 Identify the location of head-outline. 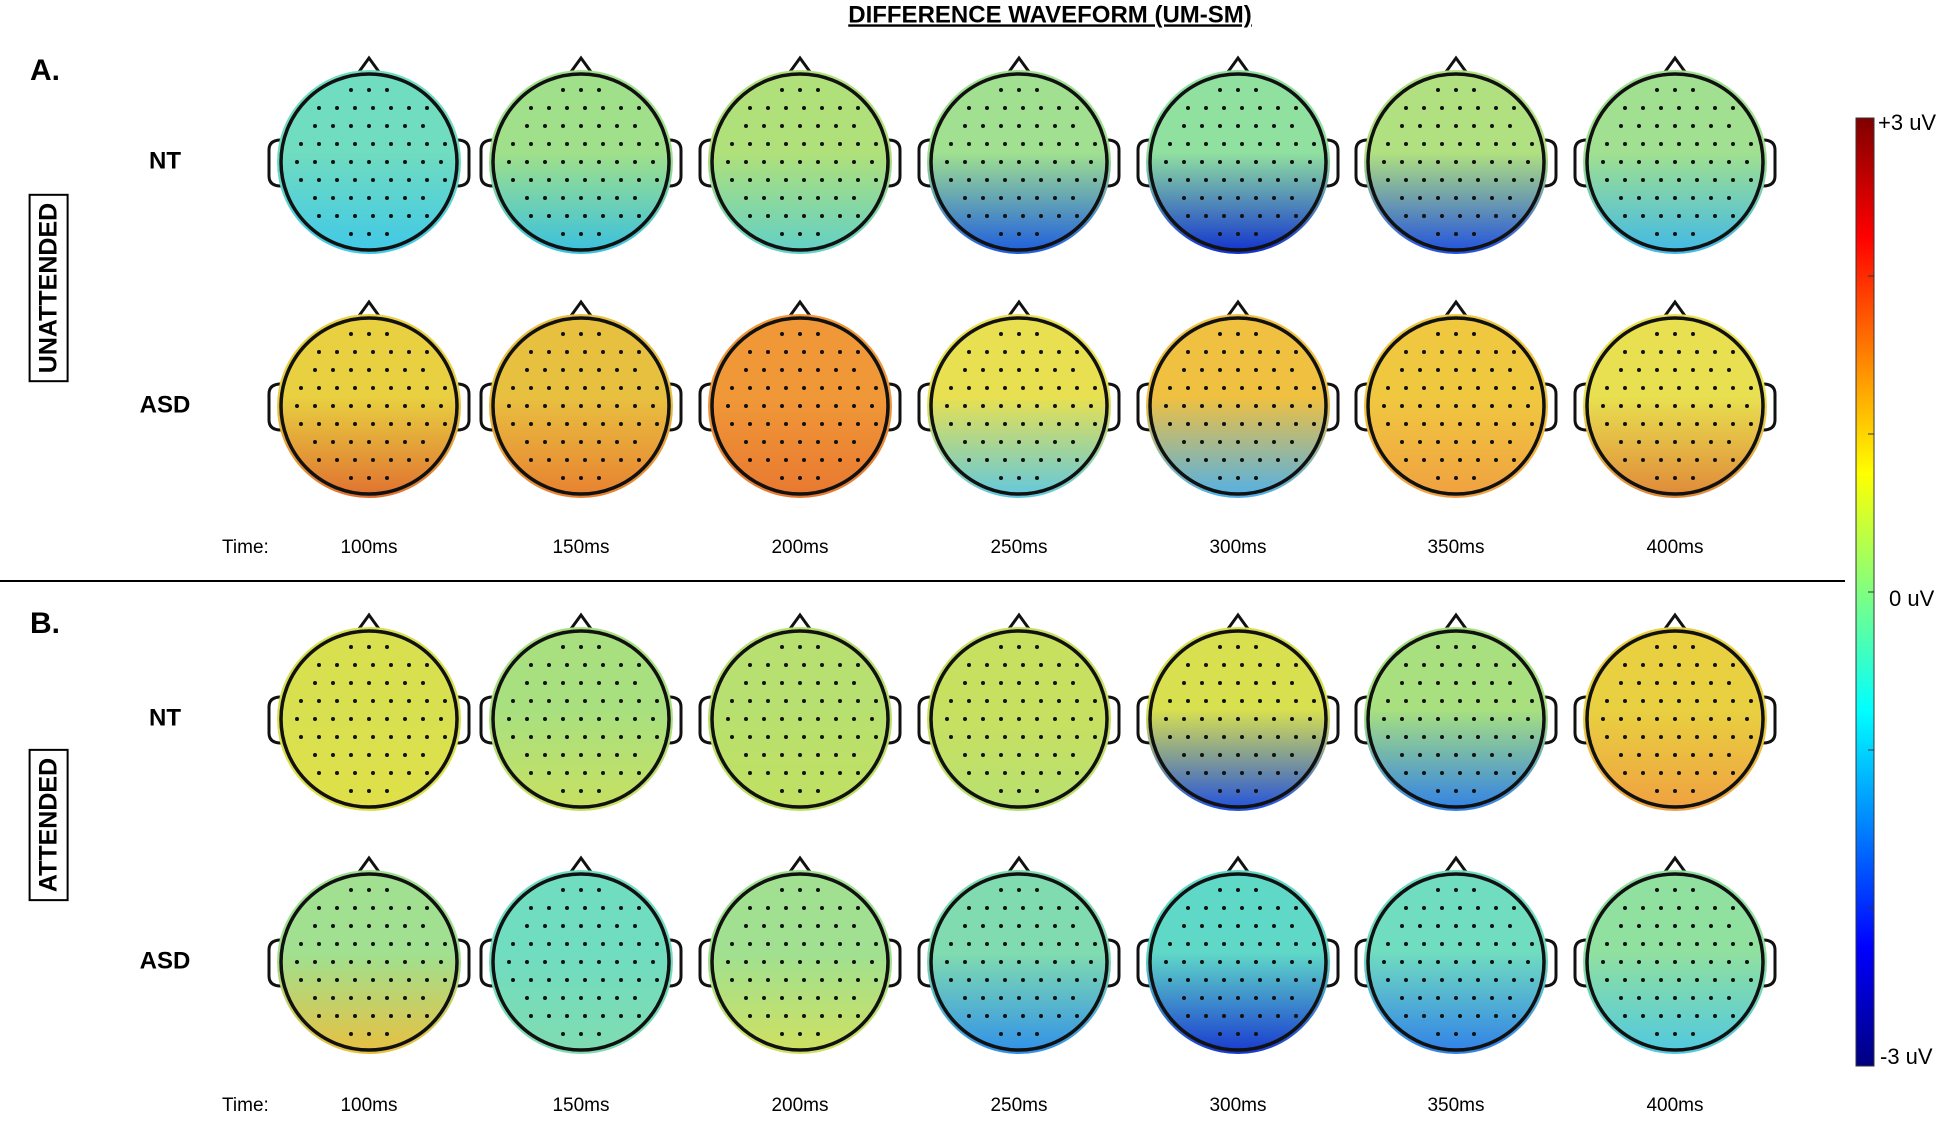
(800, 962).